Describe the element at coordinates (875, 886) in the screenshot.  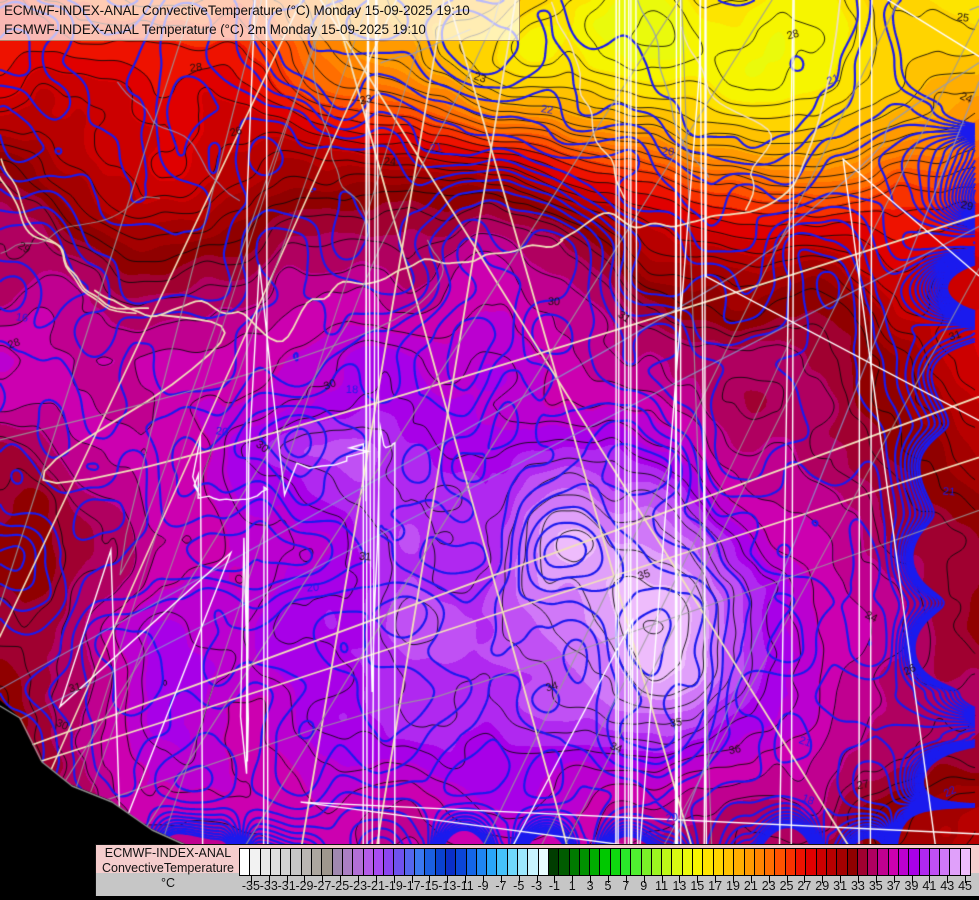
I see `colorbar-tick-label: 35` at that location.